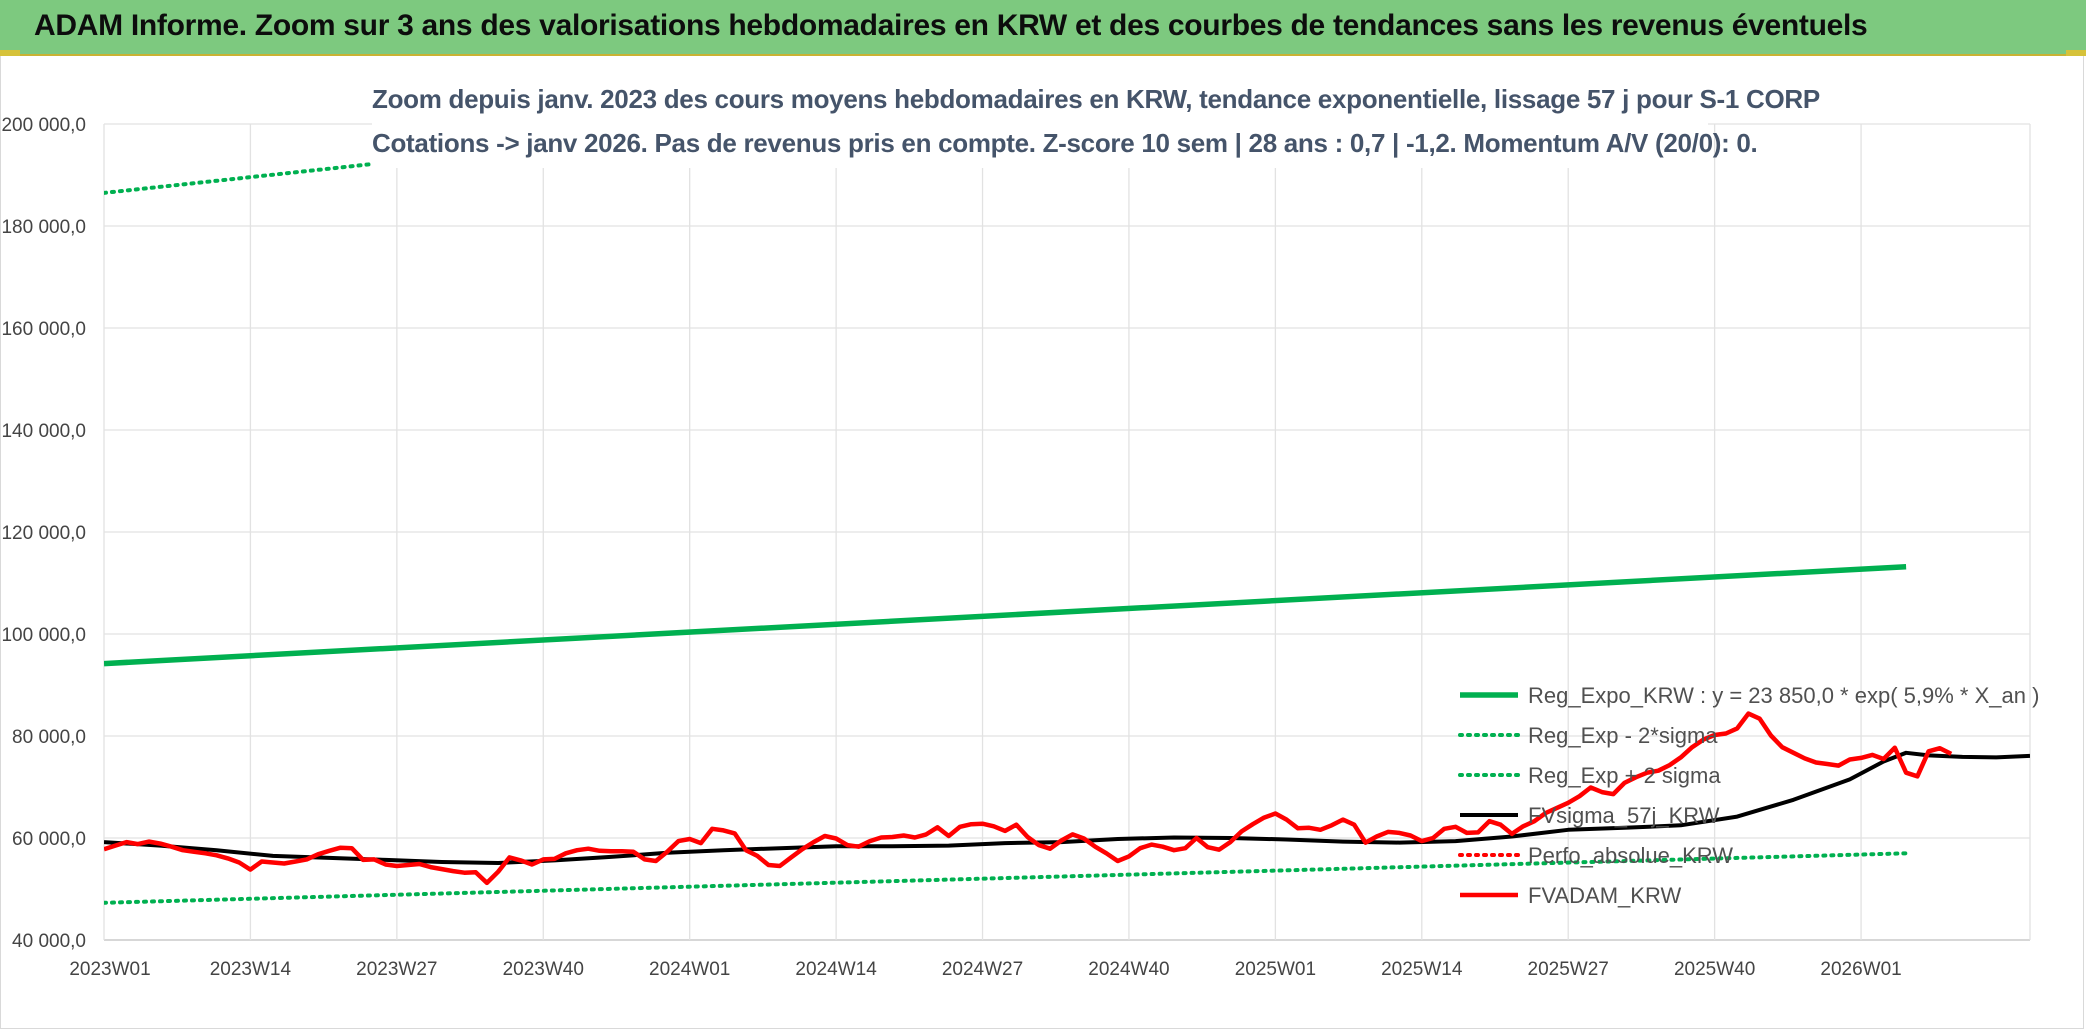 This screenshot has width=2086, height=1031. I want to click on x-tick-label: 2024W27, so click(982, 969).